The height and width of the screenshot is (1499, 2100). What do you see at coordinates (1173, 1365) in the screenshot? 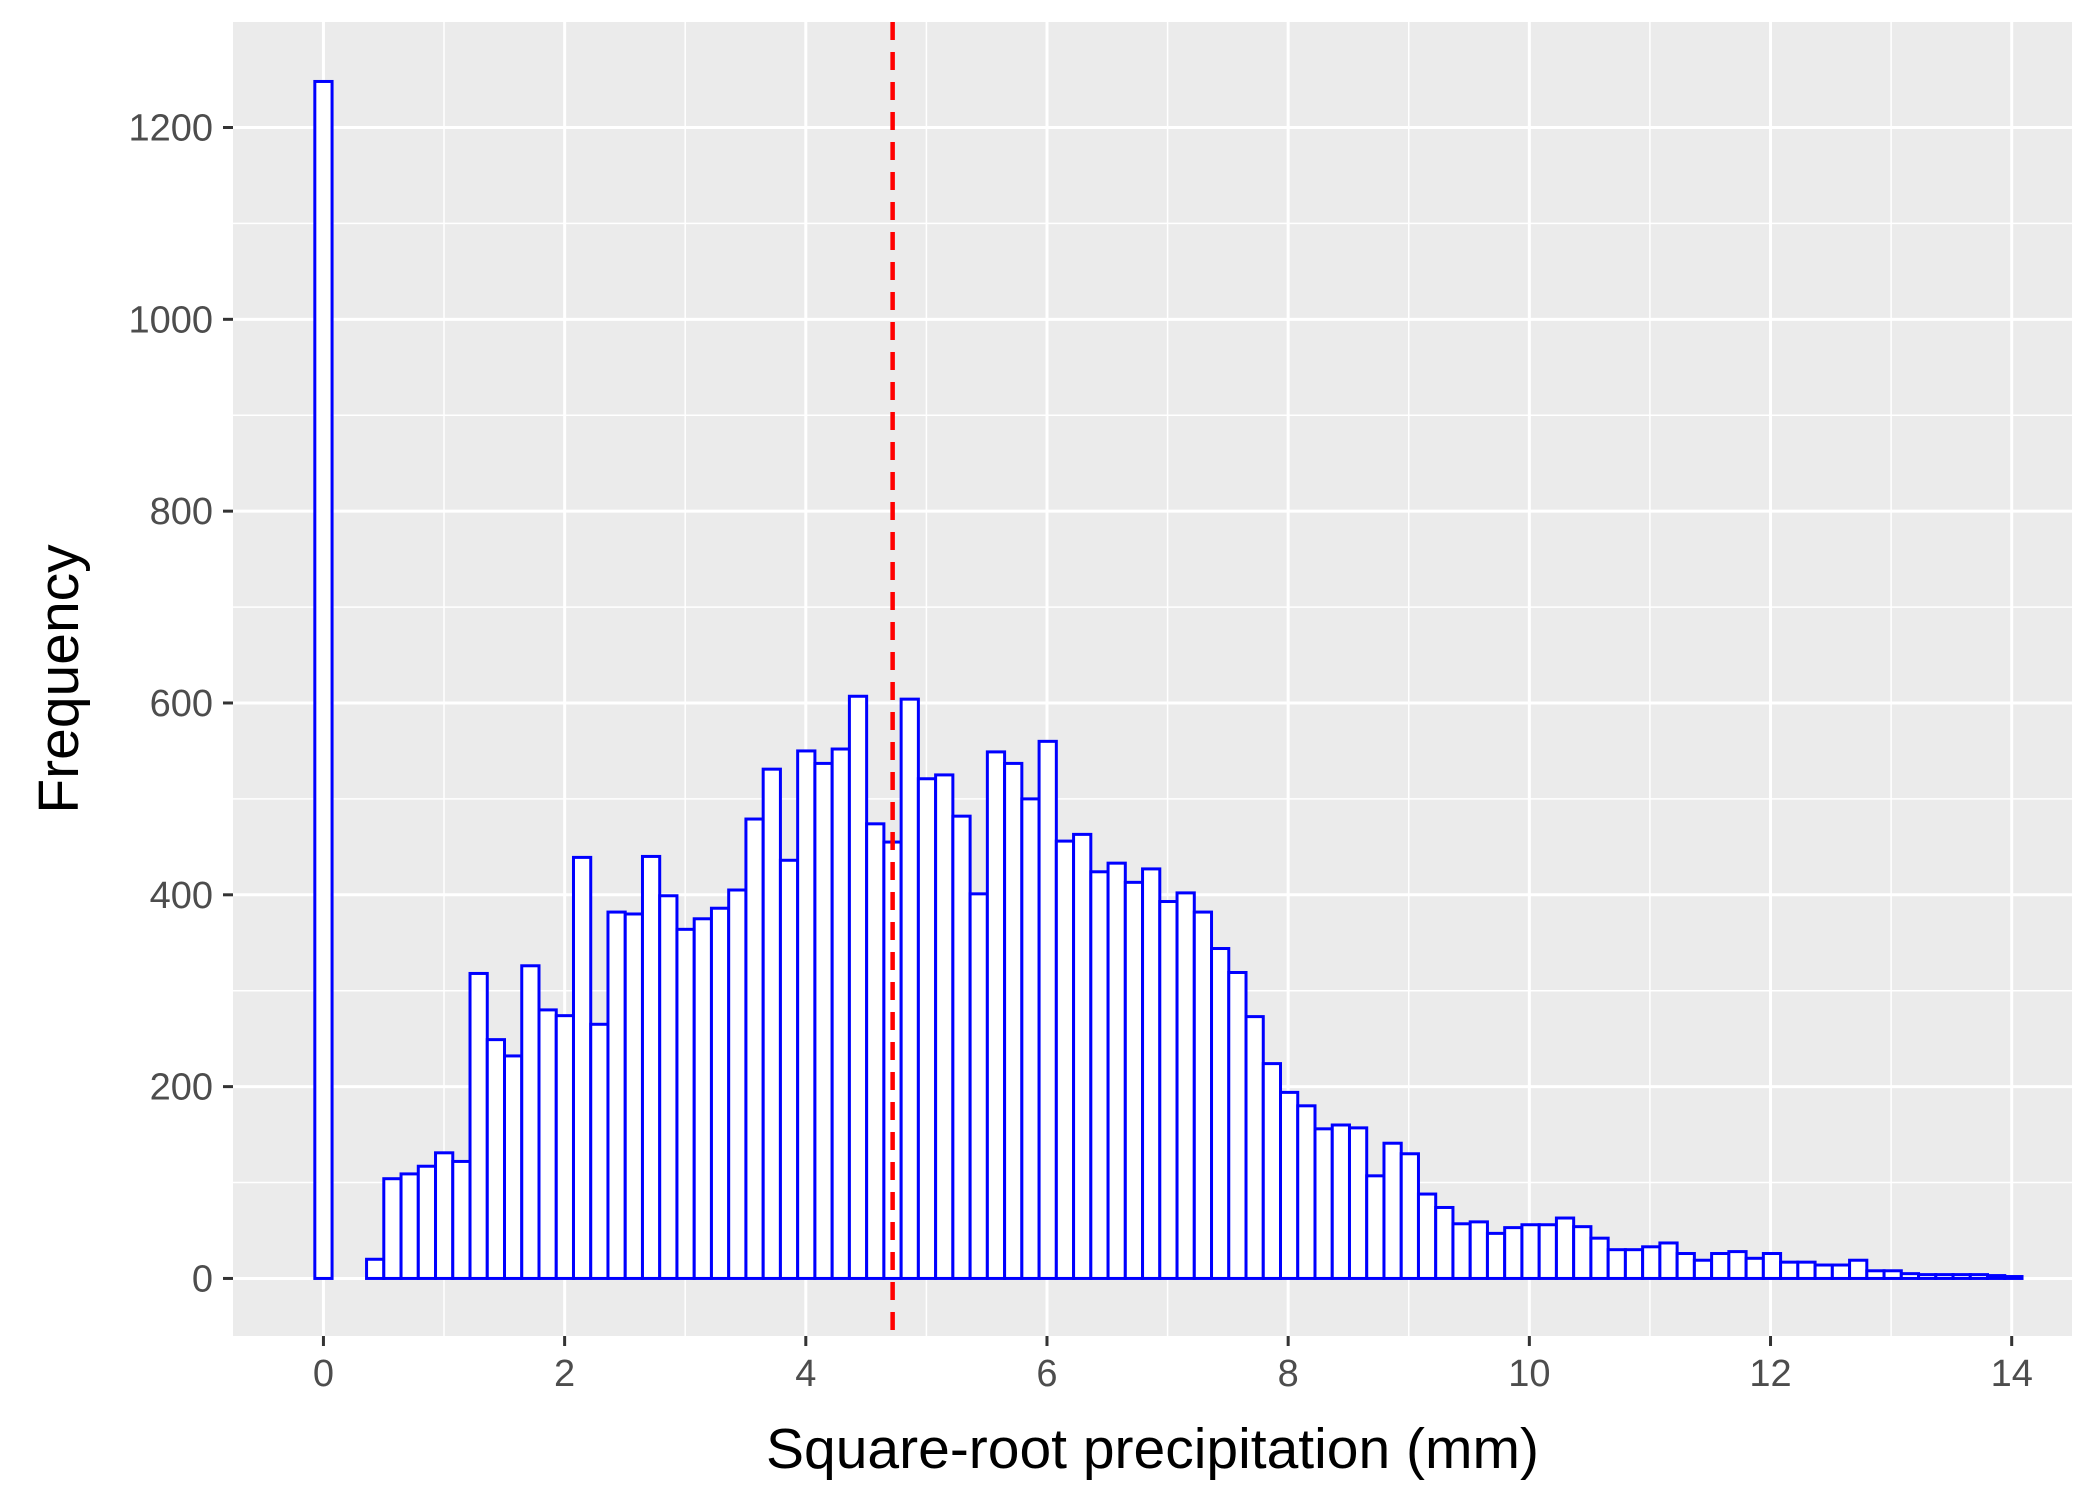
I see `x-axis-ticks: 0 2 4 6 8 10 12 14` at bounding box center [1173, 1365].